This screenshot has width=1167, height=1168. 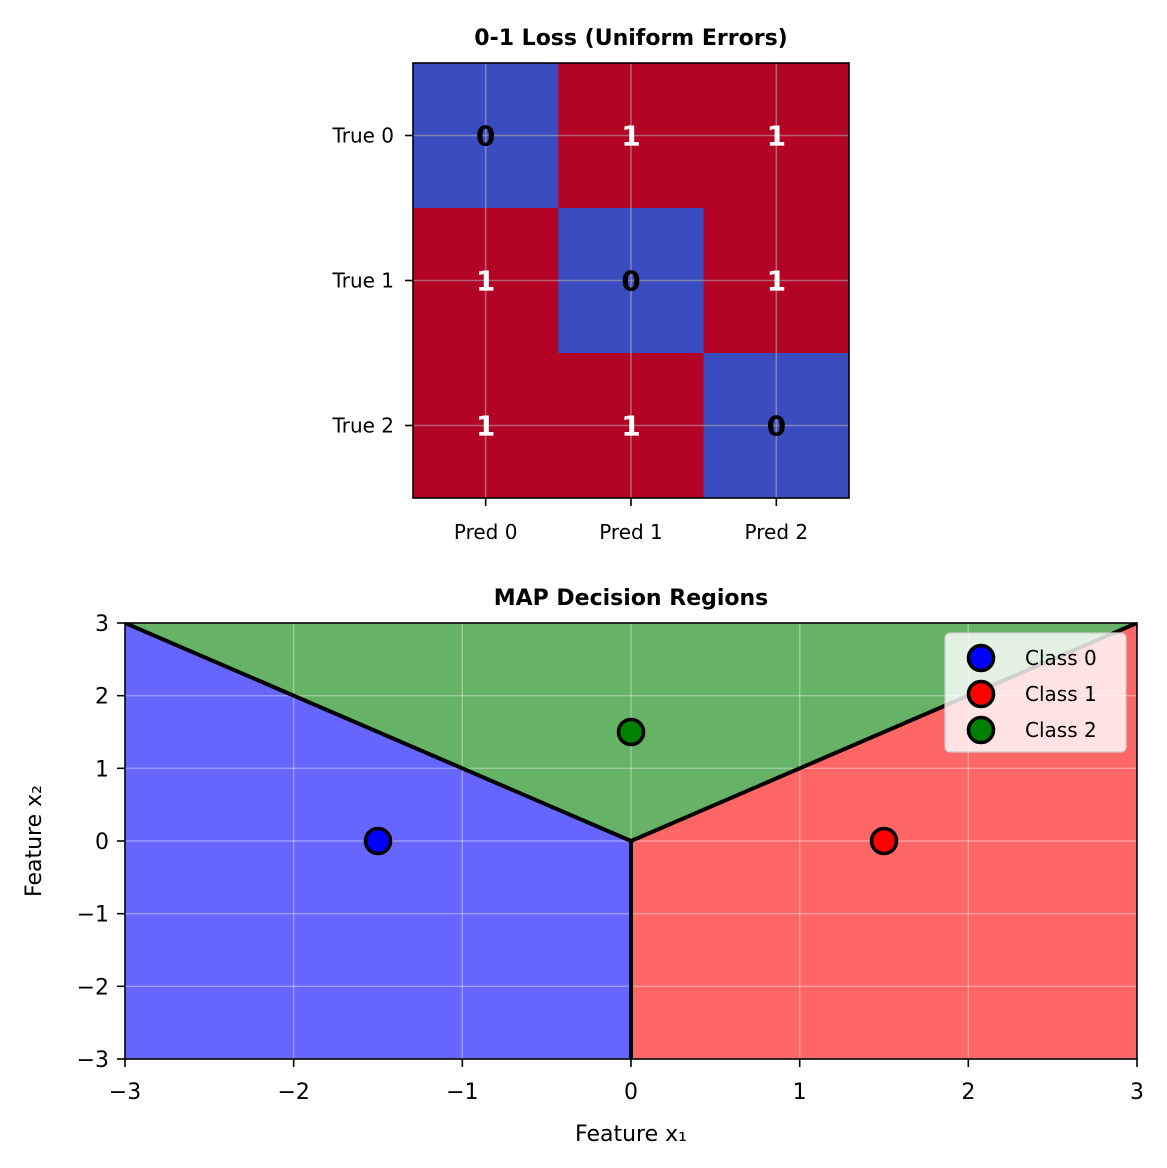 What do you see at coordinates (1137, 1092) in the screenshot?
I see `x-tick-label: 3` at bounding box center [1137, 1092].